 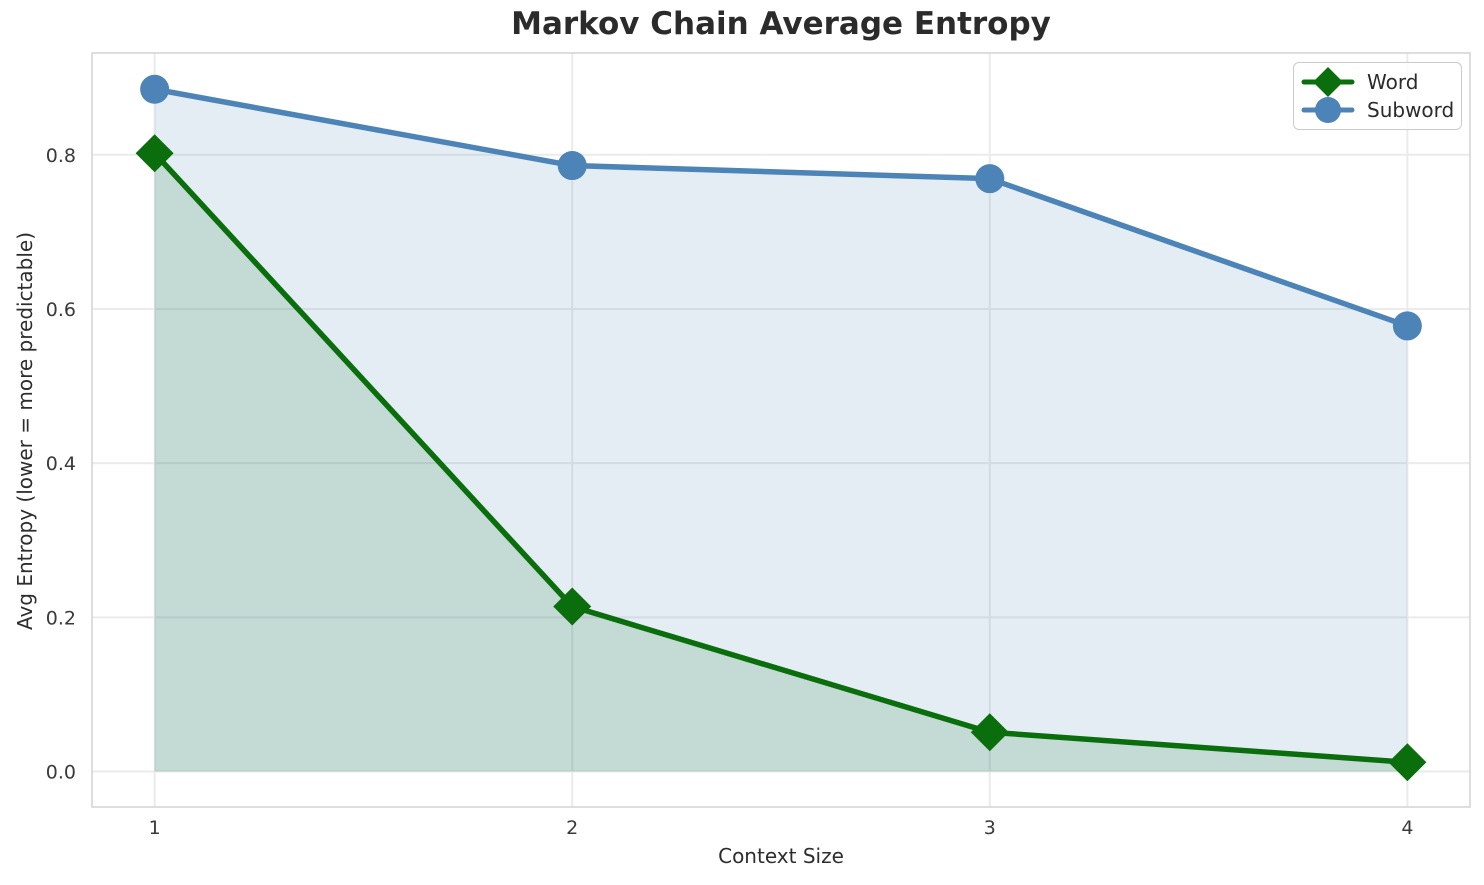 What do you see at coordinates (1328, 82) in the screenshot?
I see `word-legend-diamond-icon` at bounding box center [1328, 82].